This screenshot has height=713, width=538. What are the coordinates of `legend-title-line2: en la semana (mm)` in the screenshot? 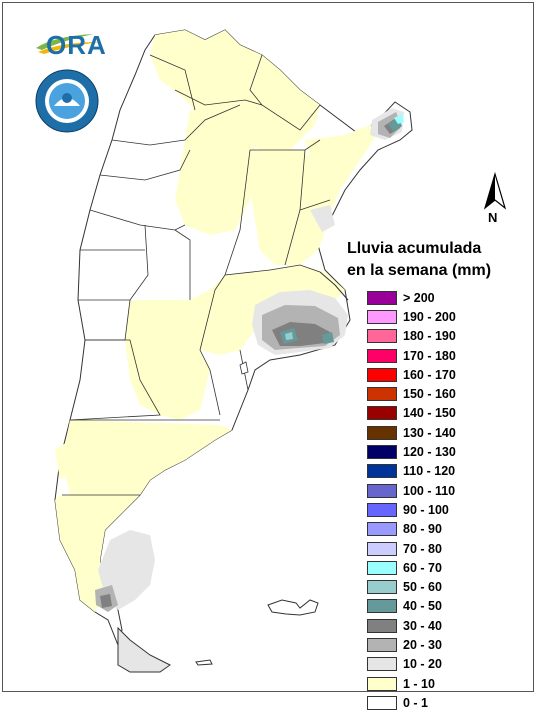 It's located at (419, 270).